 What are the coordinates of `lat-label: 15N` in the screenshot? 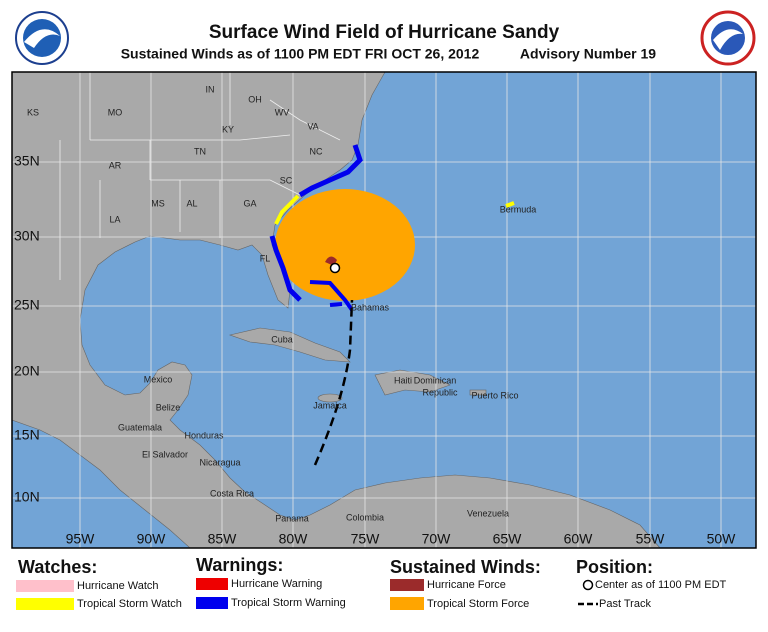 It's located at (27, 435).